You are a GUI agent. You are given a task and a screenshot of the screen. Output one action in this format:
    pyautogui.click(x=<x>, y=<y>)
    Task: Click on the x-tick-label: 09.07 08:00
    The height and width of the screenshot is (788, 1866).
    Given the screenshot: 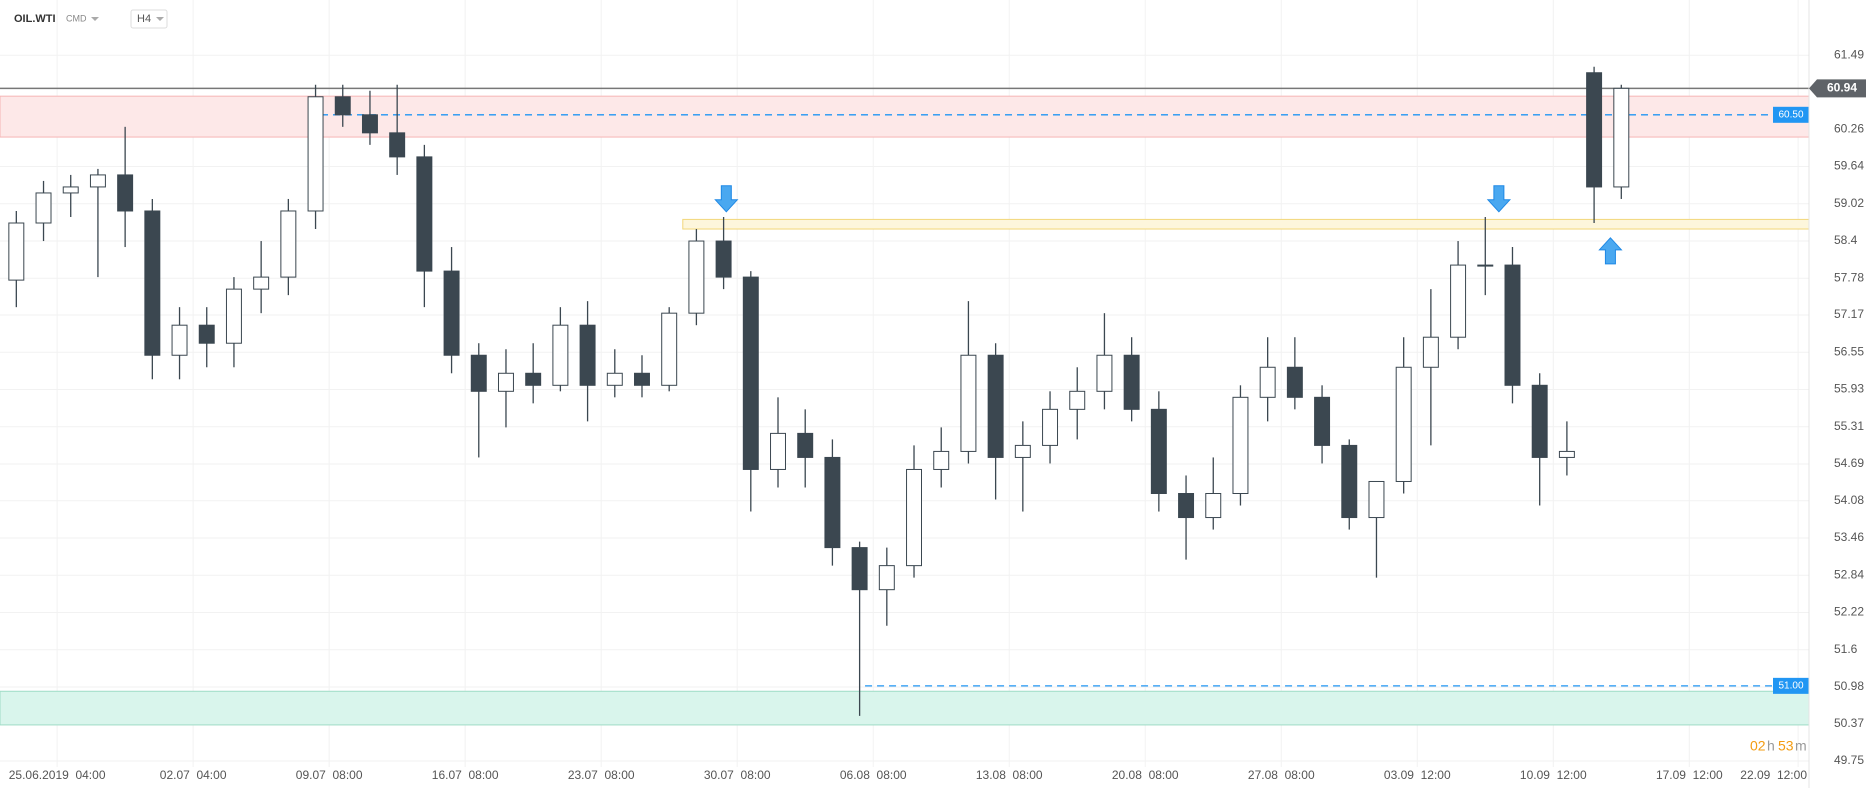 What is the action you would take?
    pyautogui.click(x=329, y=775)
    